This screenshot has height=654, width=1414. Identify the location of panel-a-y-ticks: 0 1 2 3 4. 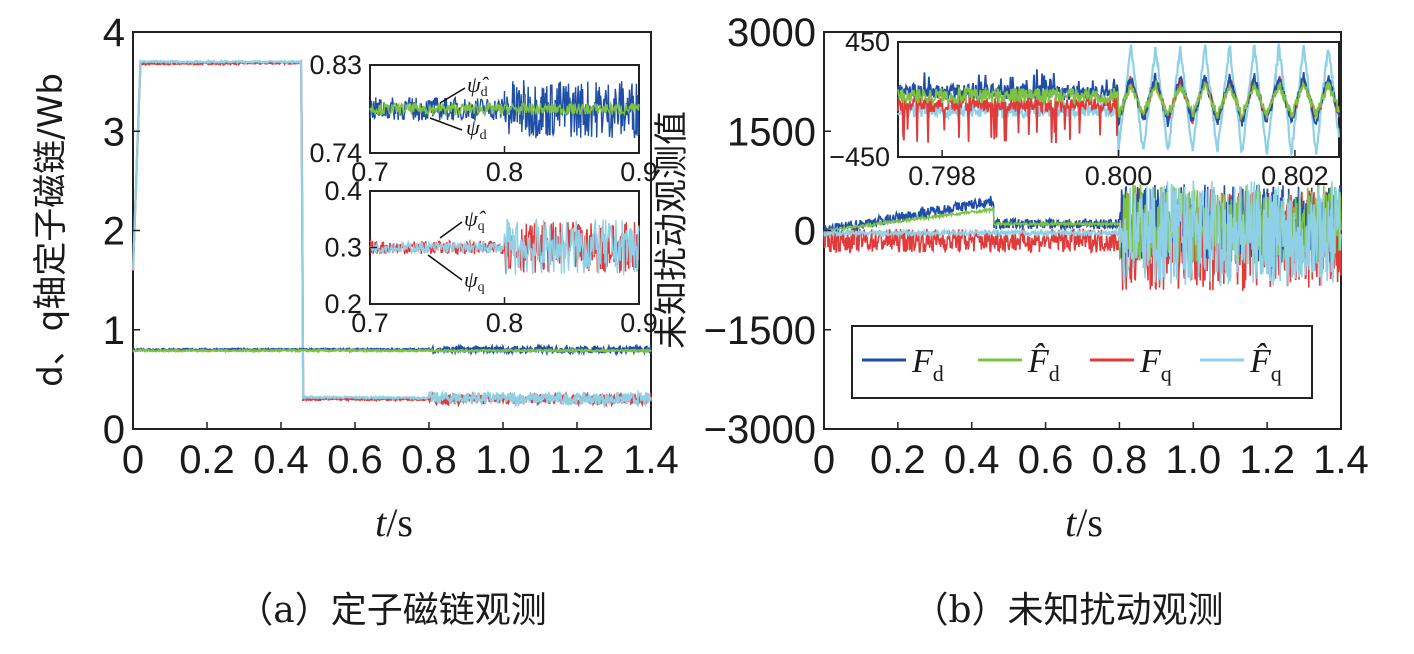
(121, 231).